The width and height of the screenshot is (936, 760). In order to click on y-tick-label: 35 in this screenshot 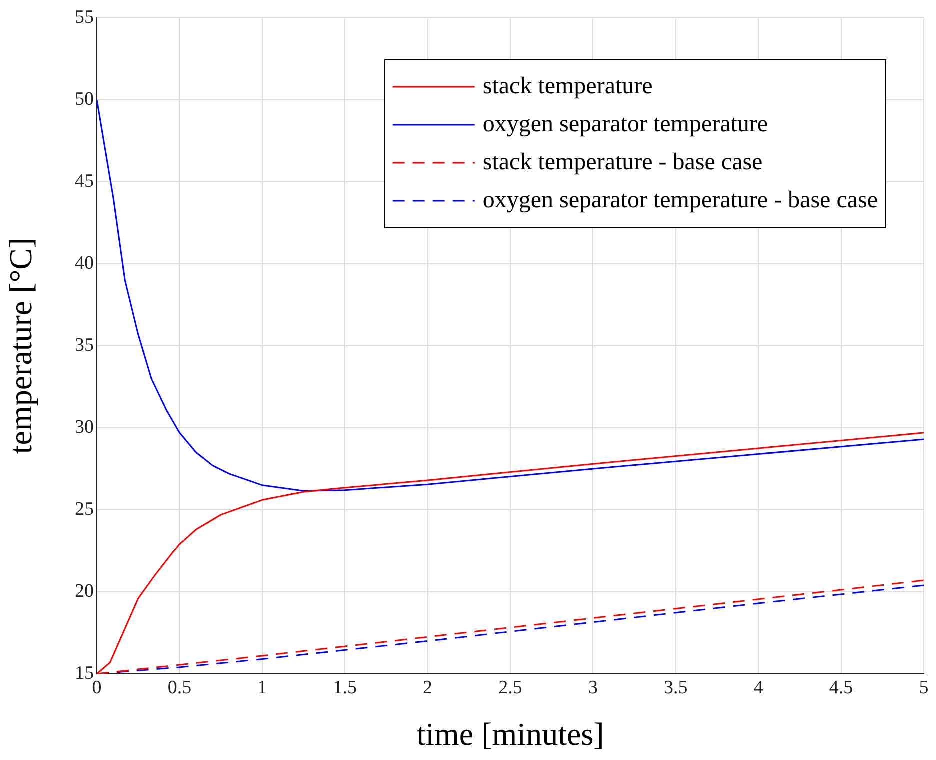, I will do `click(84, 345)`.